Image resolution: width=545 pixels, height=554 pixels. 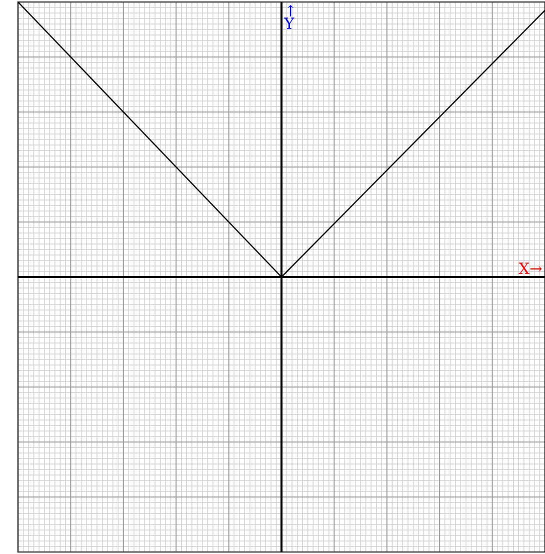 I want to click on x-axis-title: X→, so click(x=530, y=268).